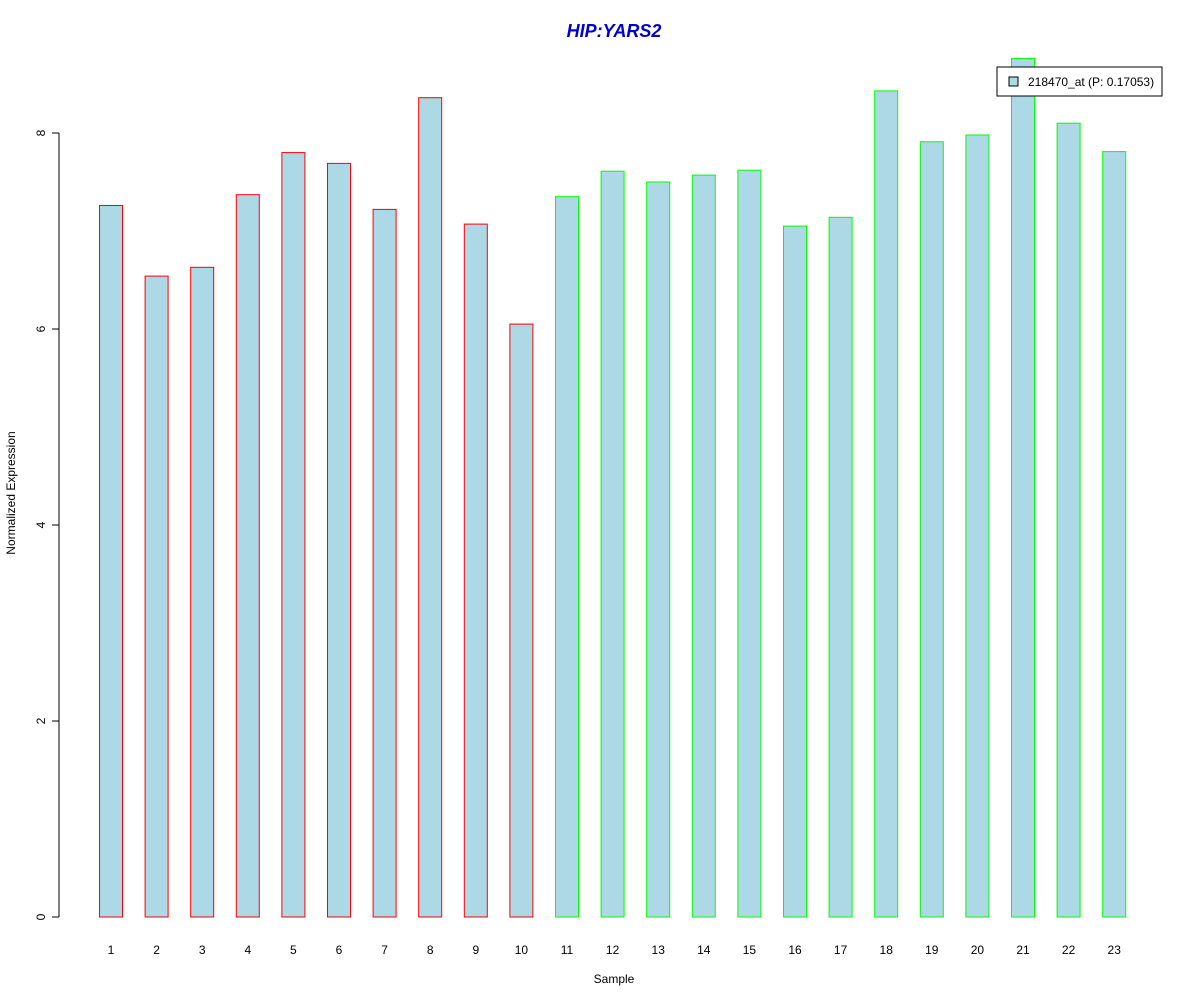  I want to click on x-axis-label: Sample, so click(614, 979).